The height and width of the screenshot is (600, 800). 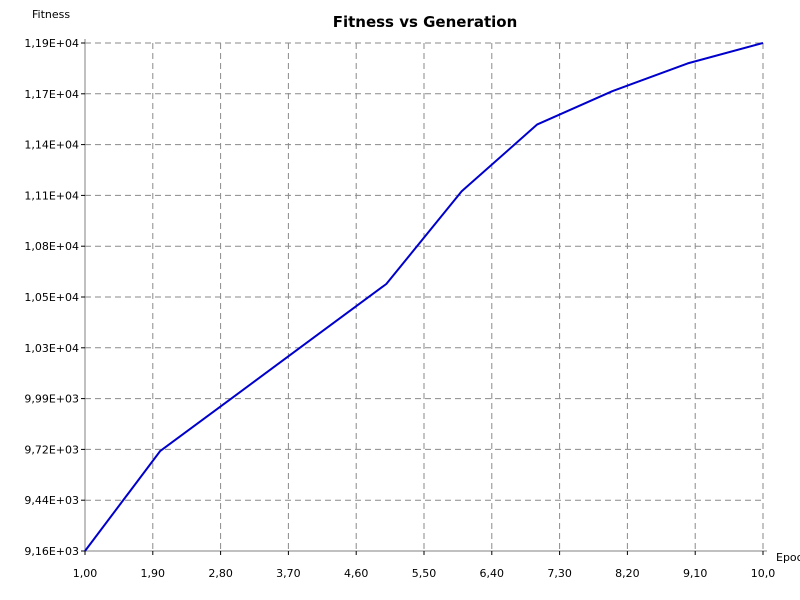 I want to click on y-axis-title: Fitness, so click(x=51, y=14).